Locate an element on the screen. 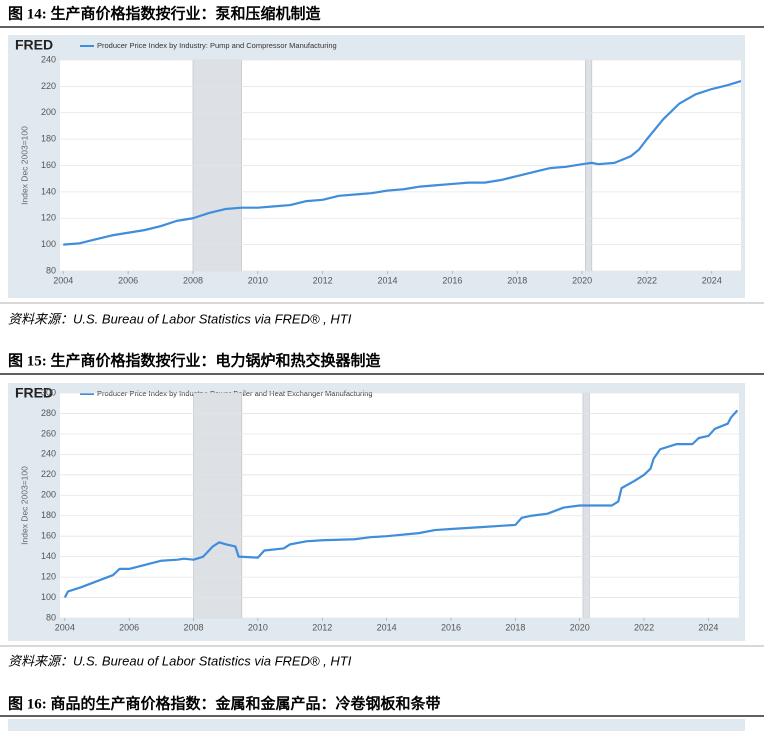  recession-band is located at coordinates (218, 505).